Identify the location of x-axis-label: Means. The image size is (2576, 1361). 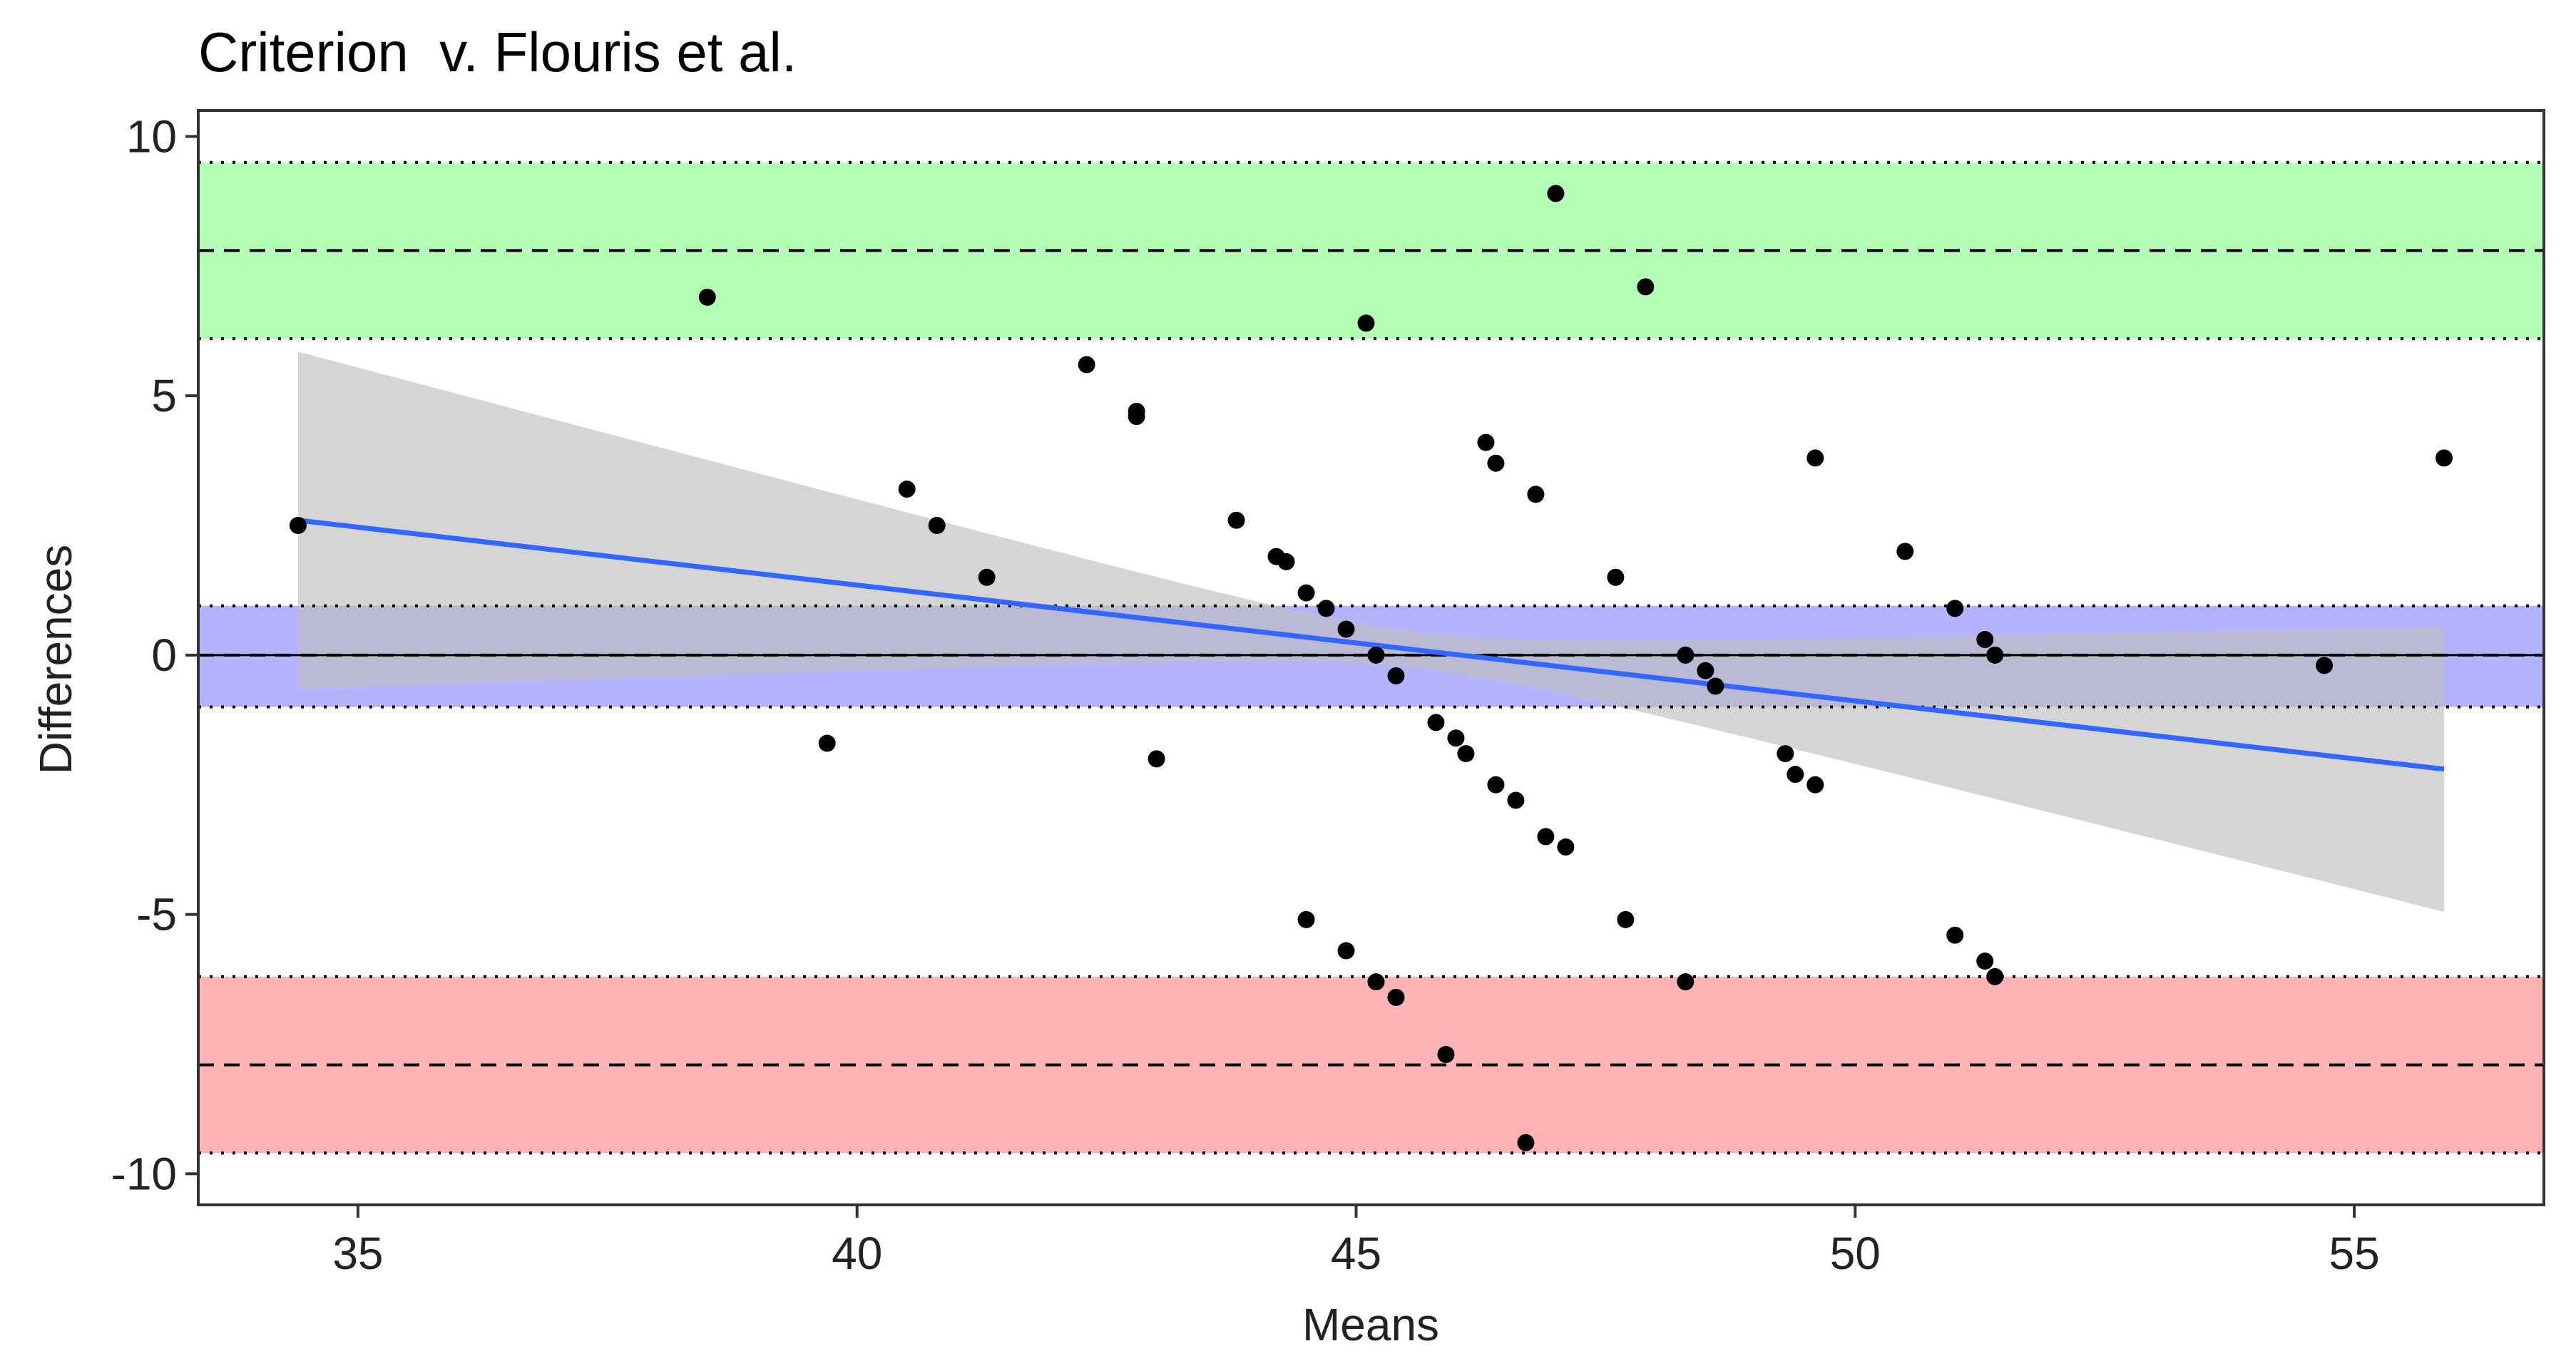
(1371, 1324).